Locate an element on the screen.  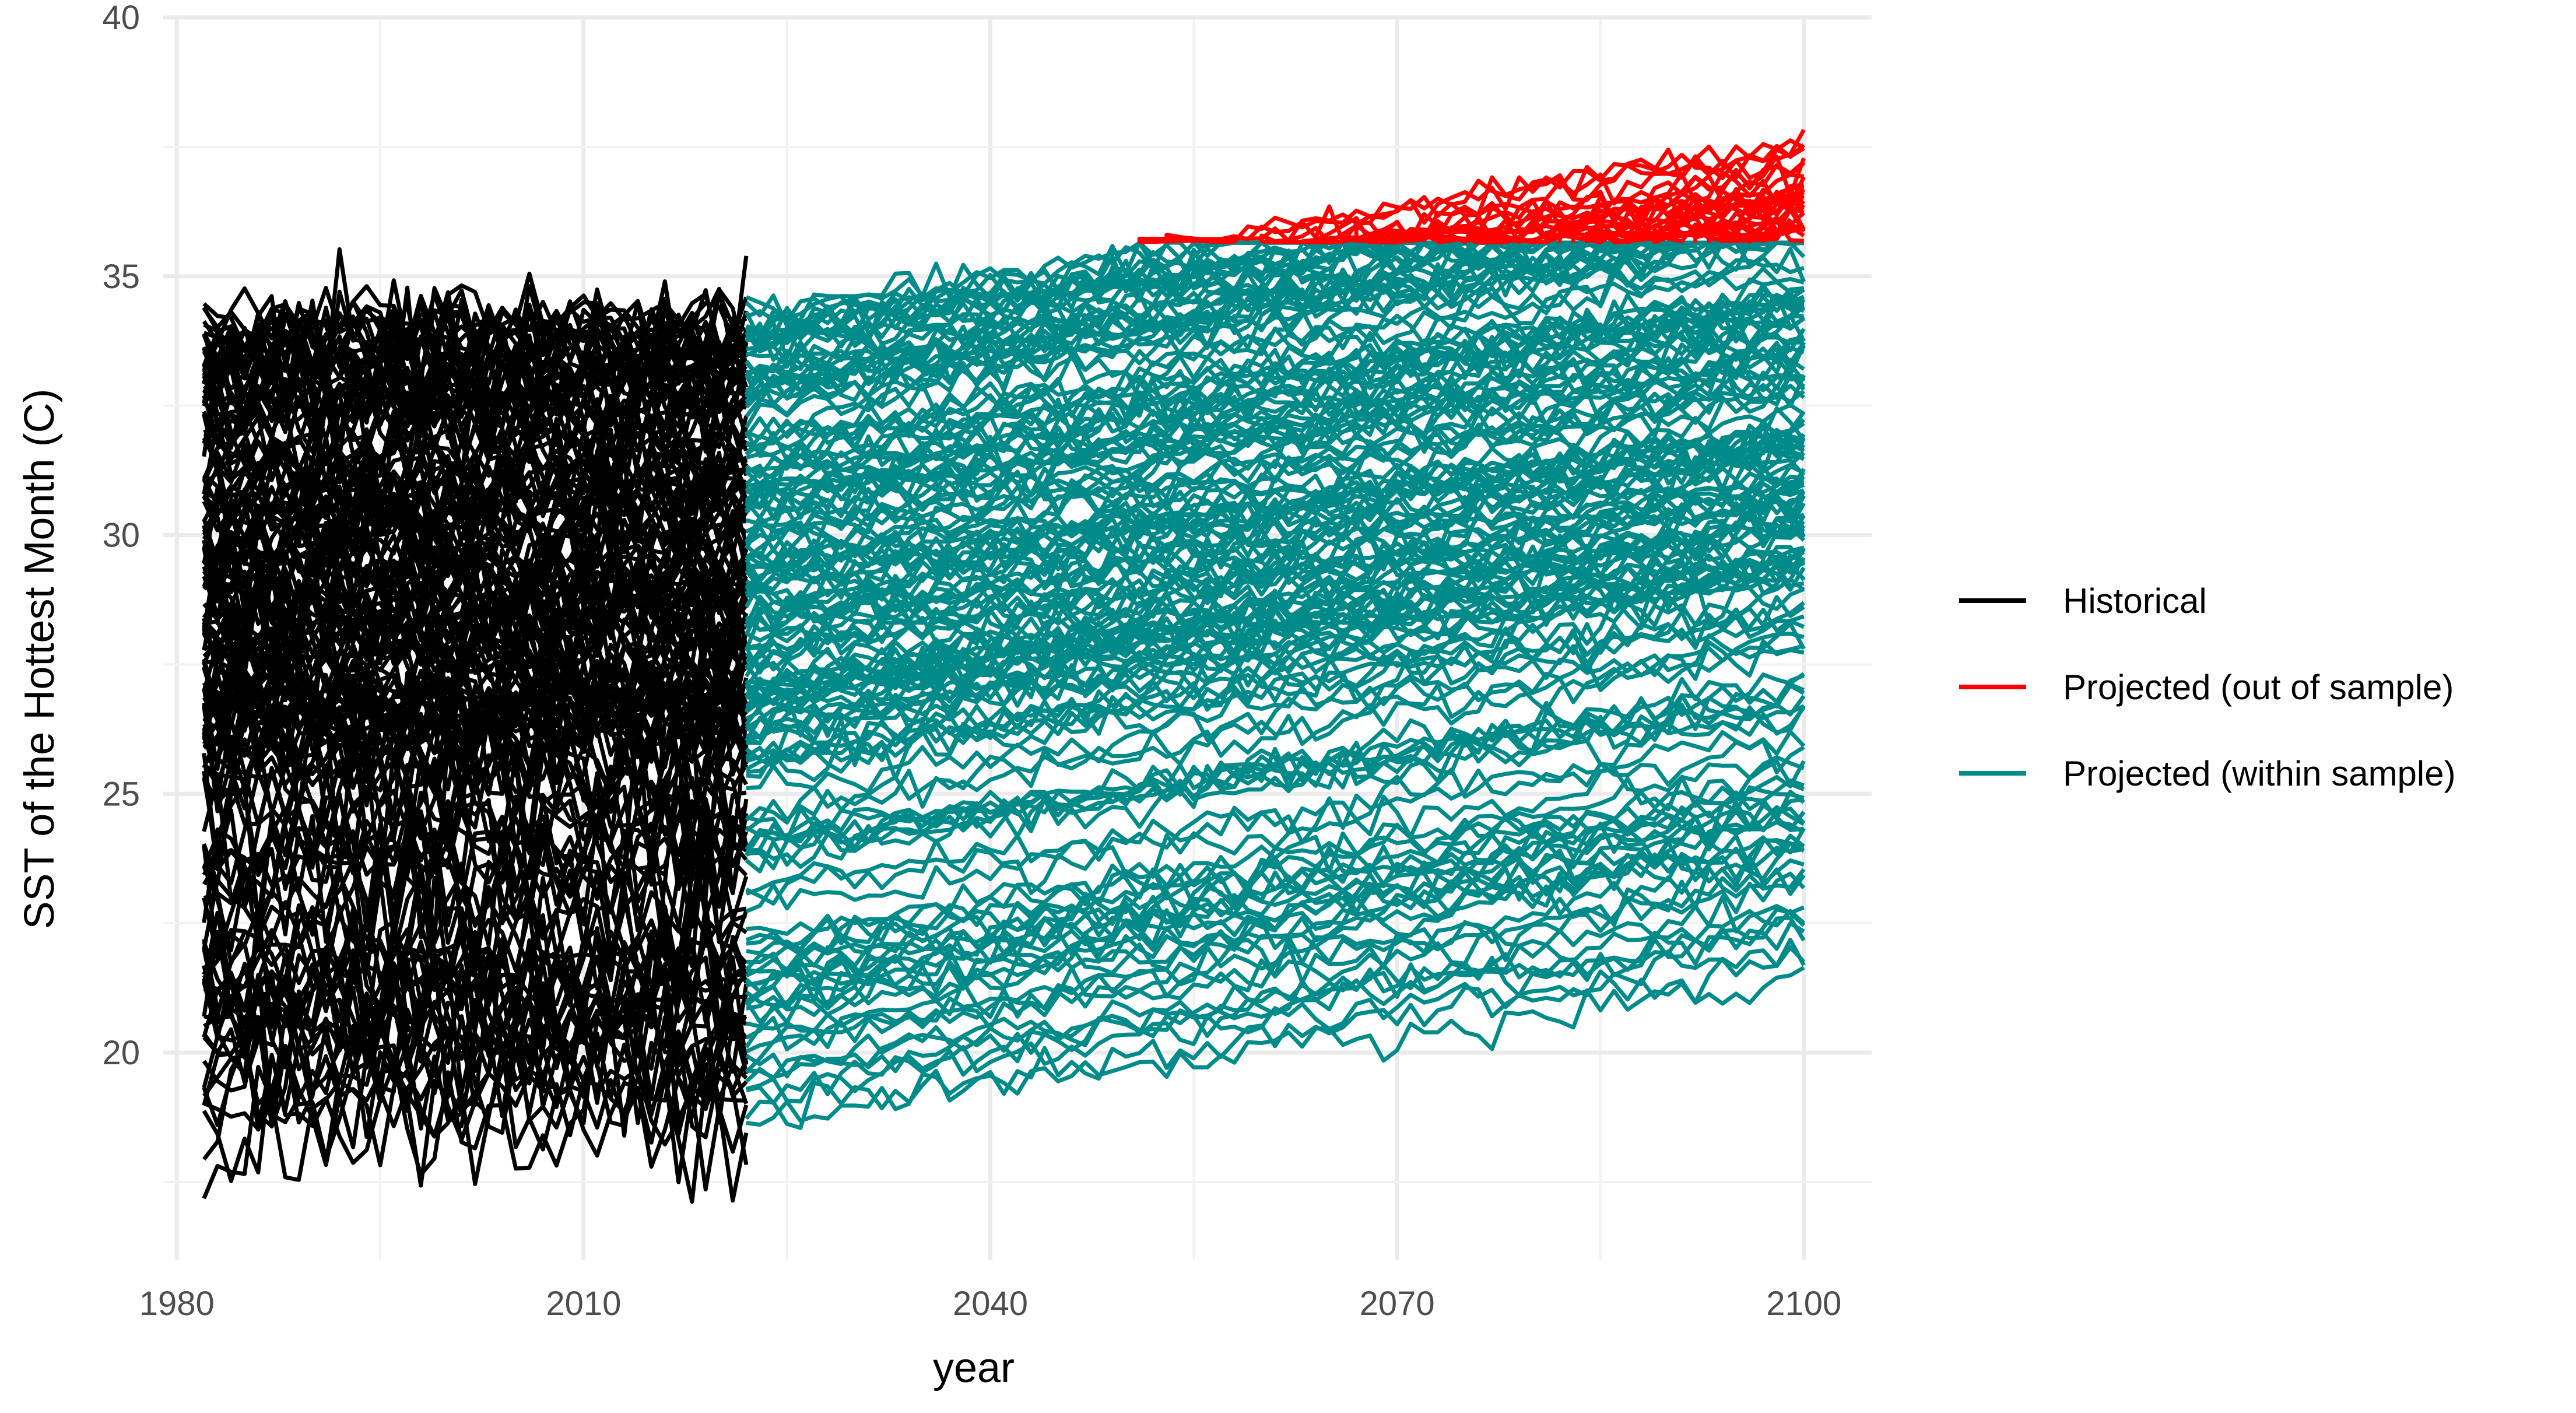
x-tick-label: 2040 is located at coordinates (990, 1304).